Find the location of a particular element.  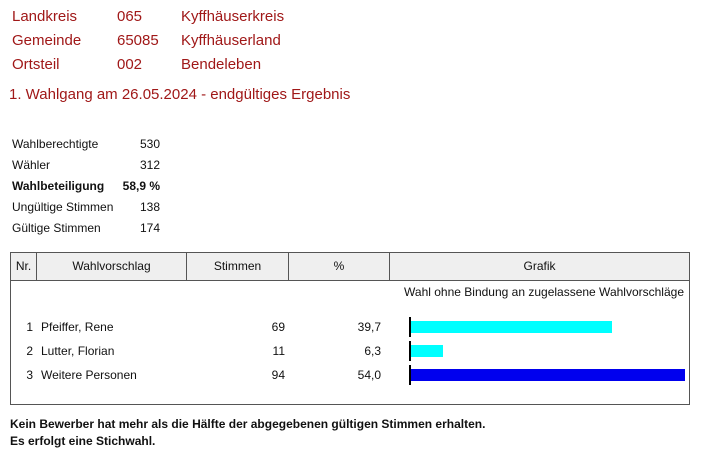

column-header-grafik: Grafik is located at coordinates (539, 266).